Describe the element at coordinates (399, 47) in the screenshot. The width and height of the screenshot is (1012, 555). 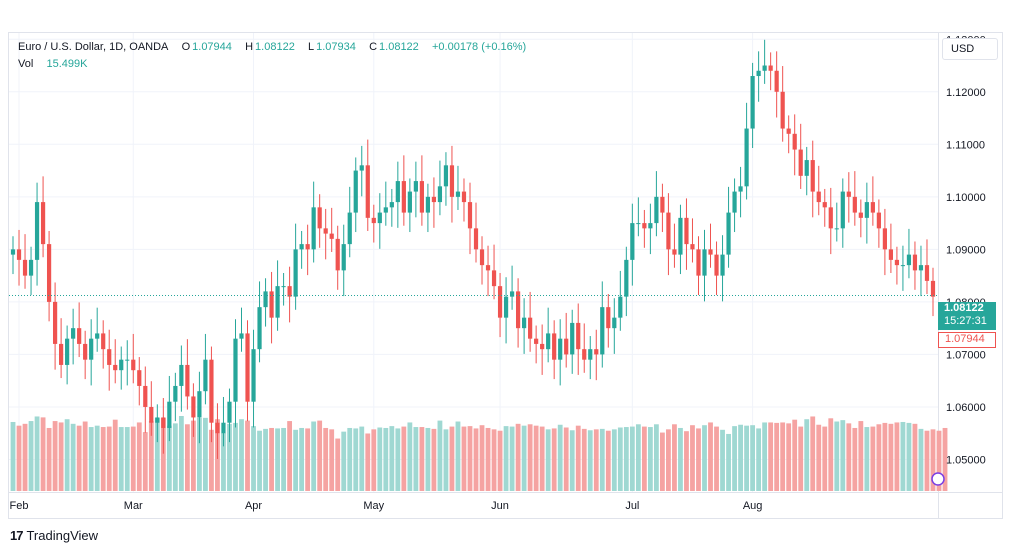
I see `close-value: 1.08122` at that location.